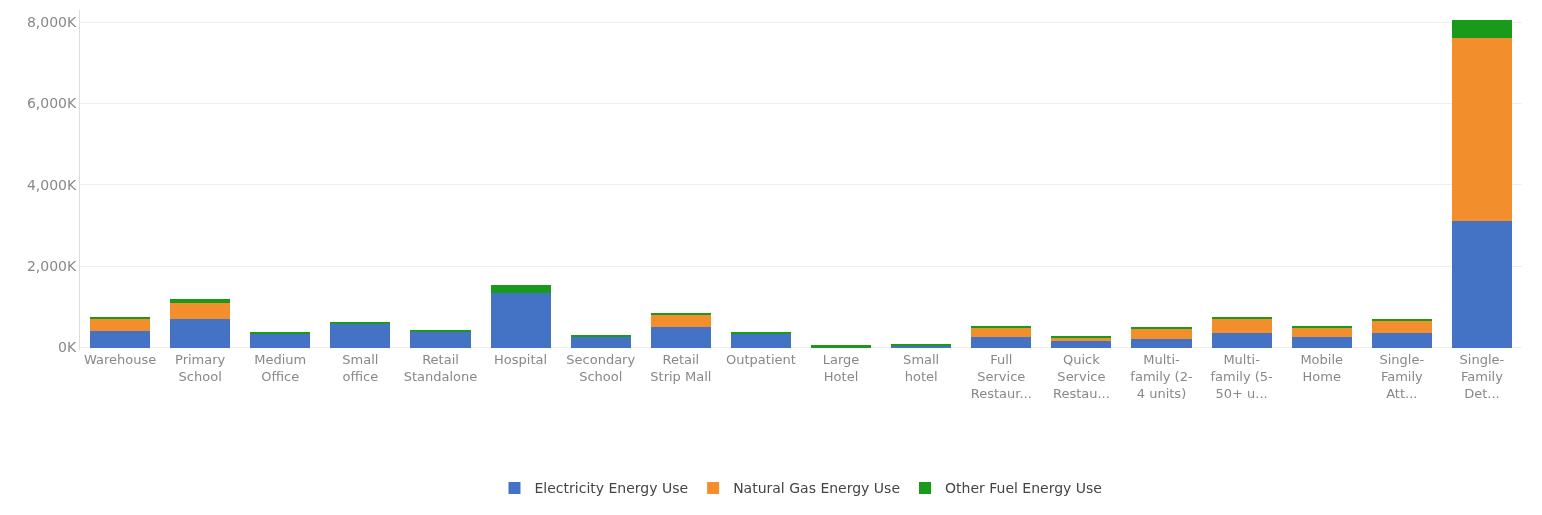 The image size is (1542, 515). I want to click on x-tick-label: Mobile Home, so click(1322, 368).